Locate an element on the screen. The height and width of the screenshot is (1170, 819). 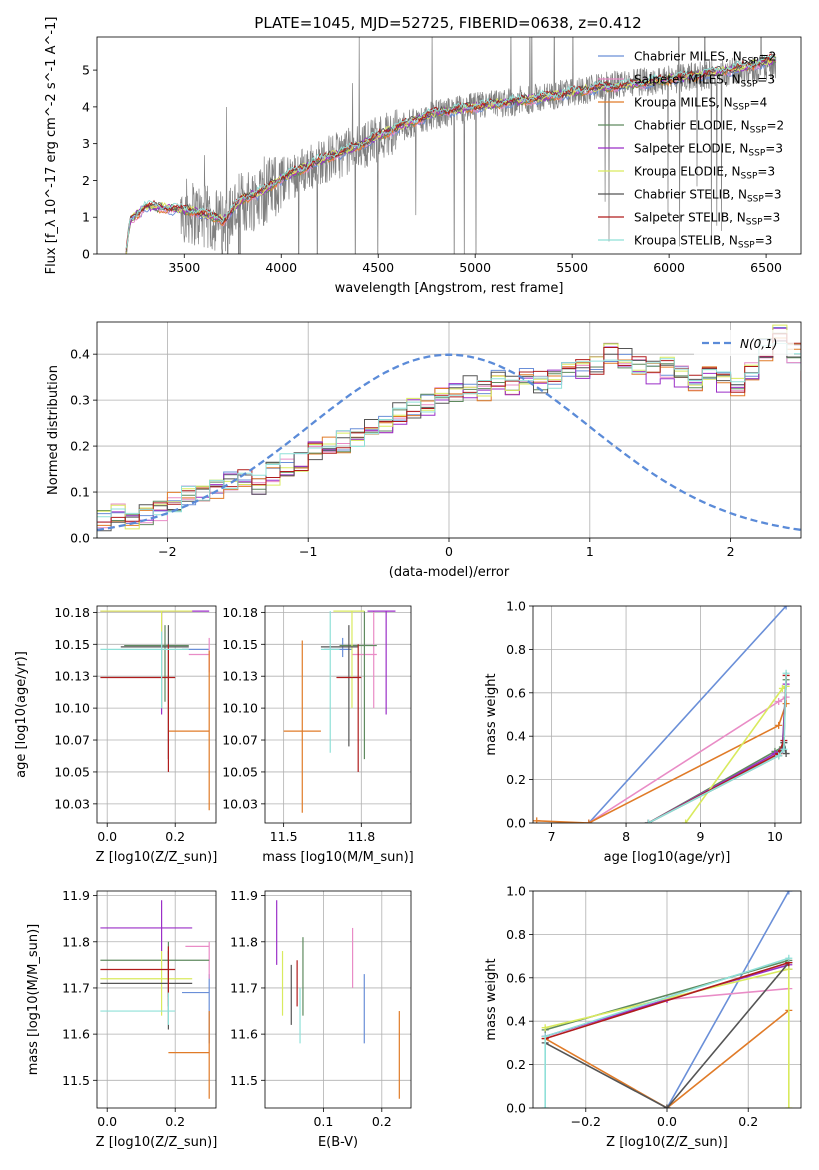
y-tick-label: 10.15 is located at coordinates (72, 644).